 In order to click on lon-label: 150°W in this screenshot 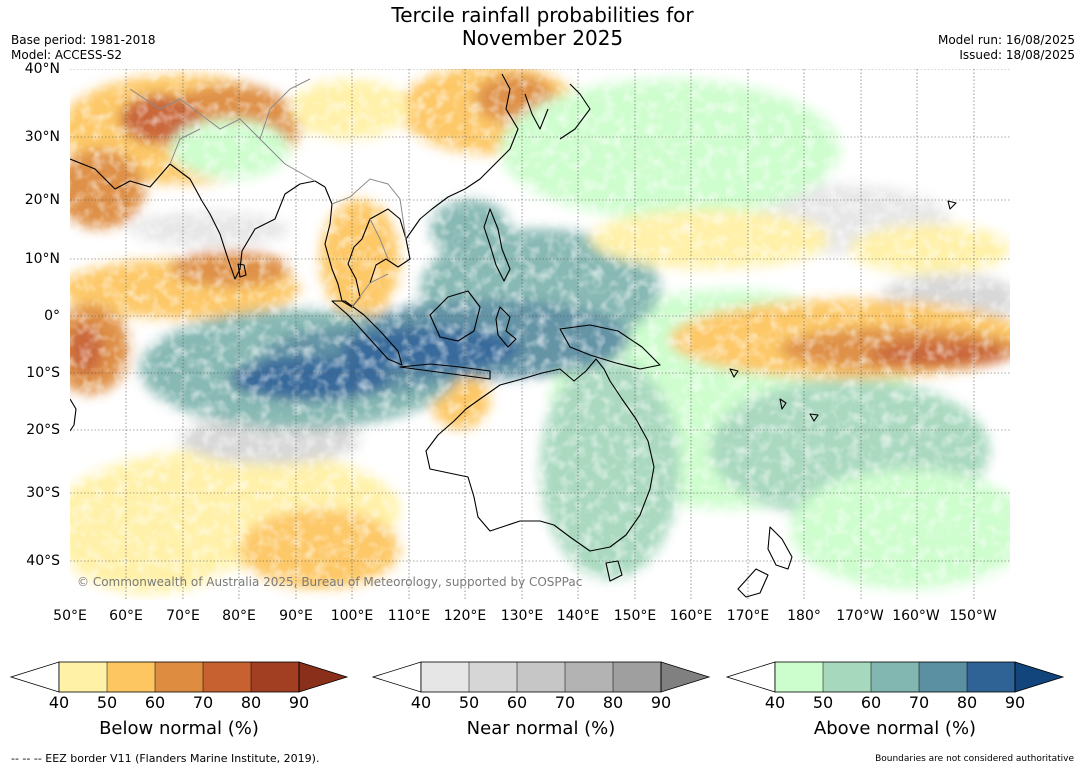, I will do `click(973, 616)`.